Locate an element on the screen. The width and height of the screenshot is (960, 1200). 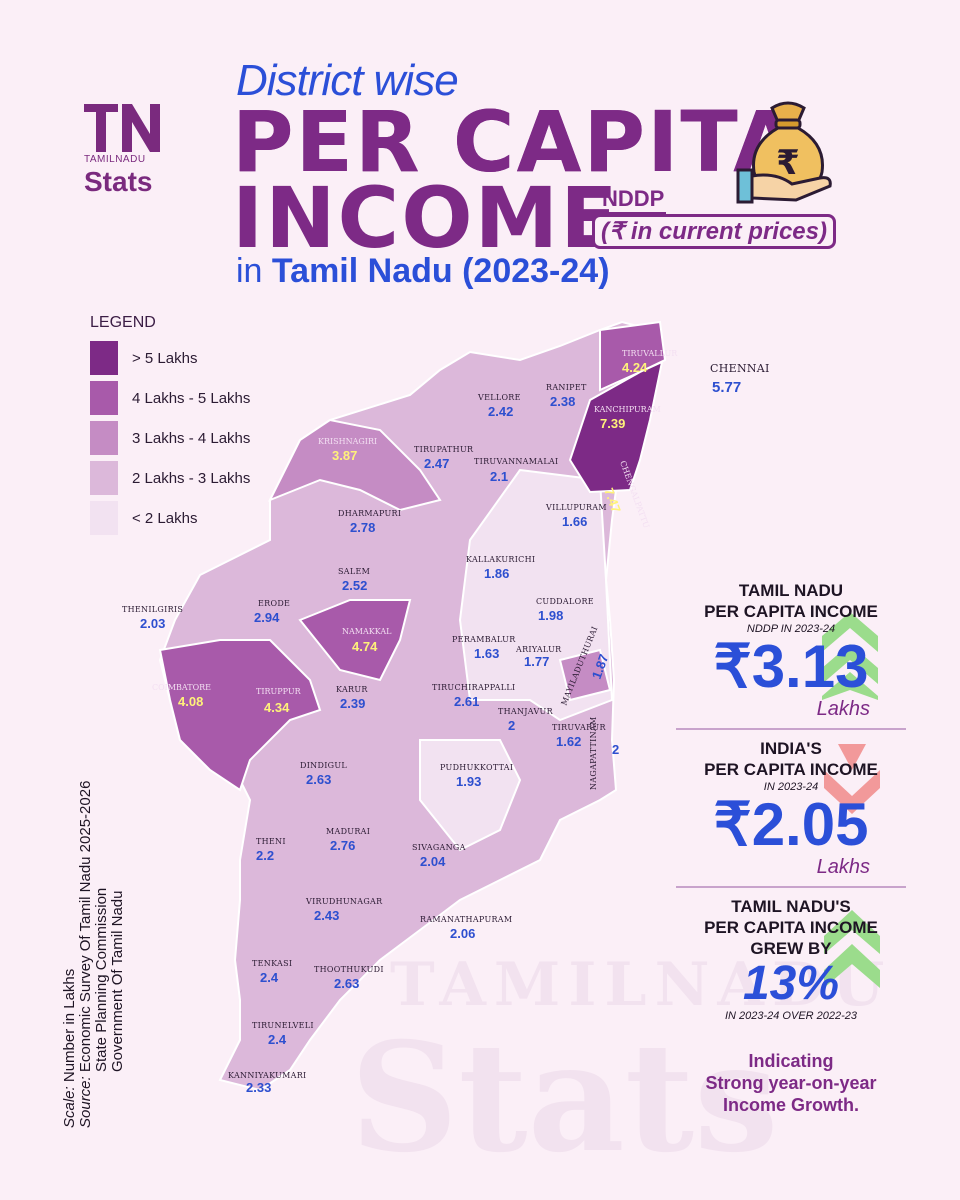
tn-title1: TAMIL NADU is located at coordinates (791, 590).